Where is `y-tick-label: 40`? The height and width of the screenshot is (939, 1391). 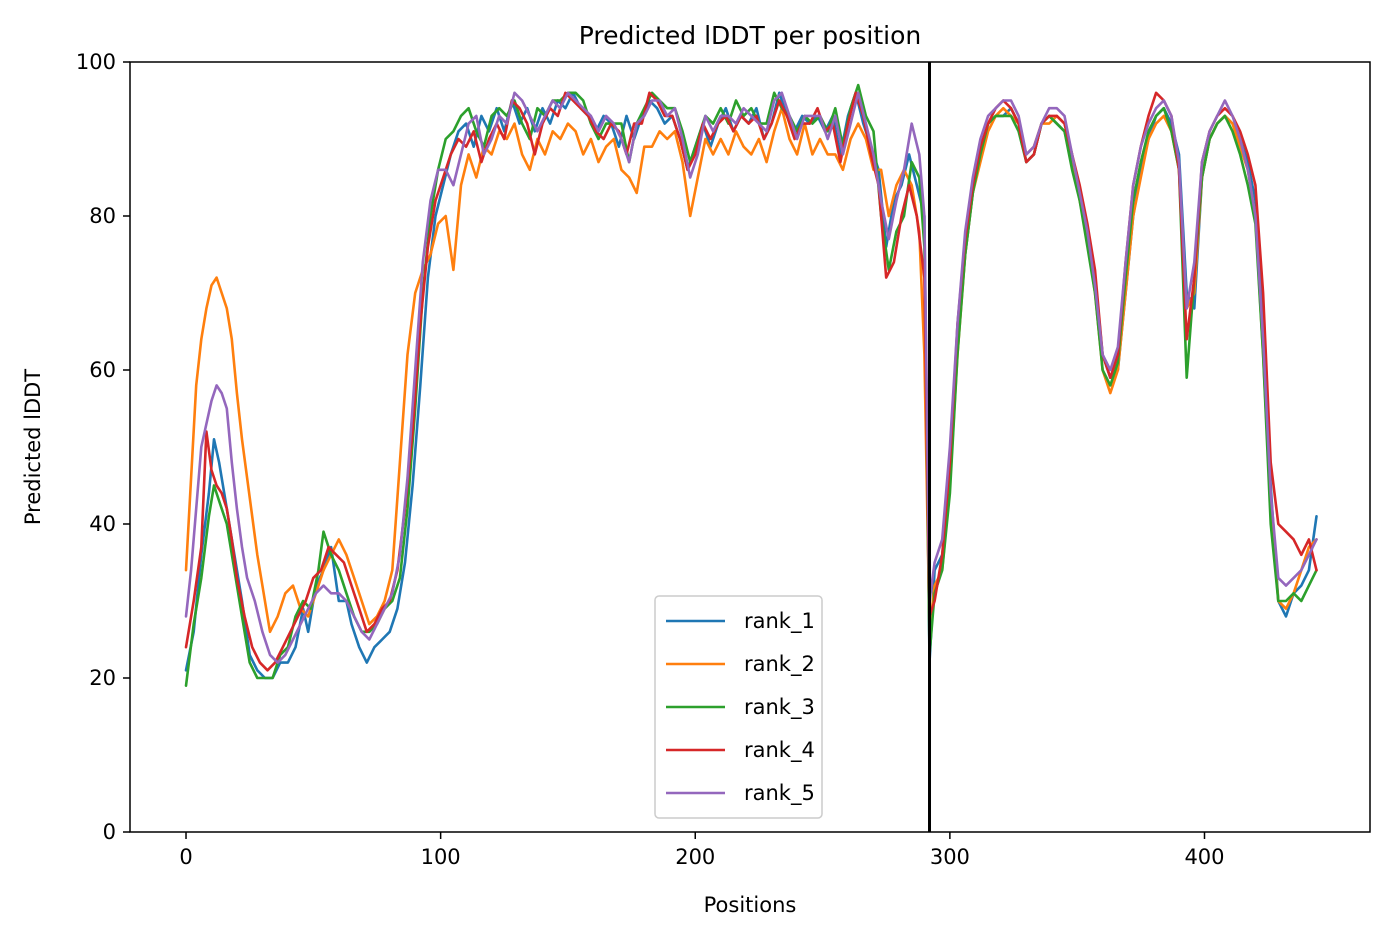 y-tick-label: 40 is located at coordinates (102, 524).